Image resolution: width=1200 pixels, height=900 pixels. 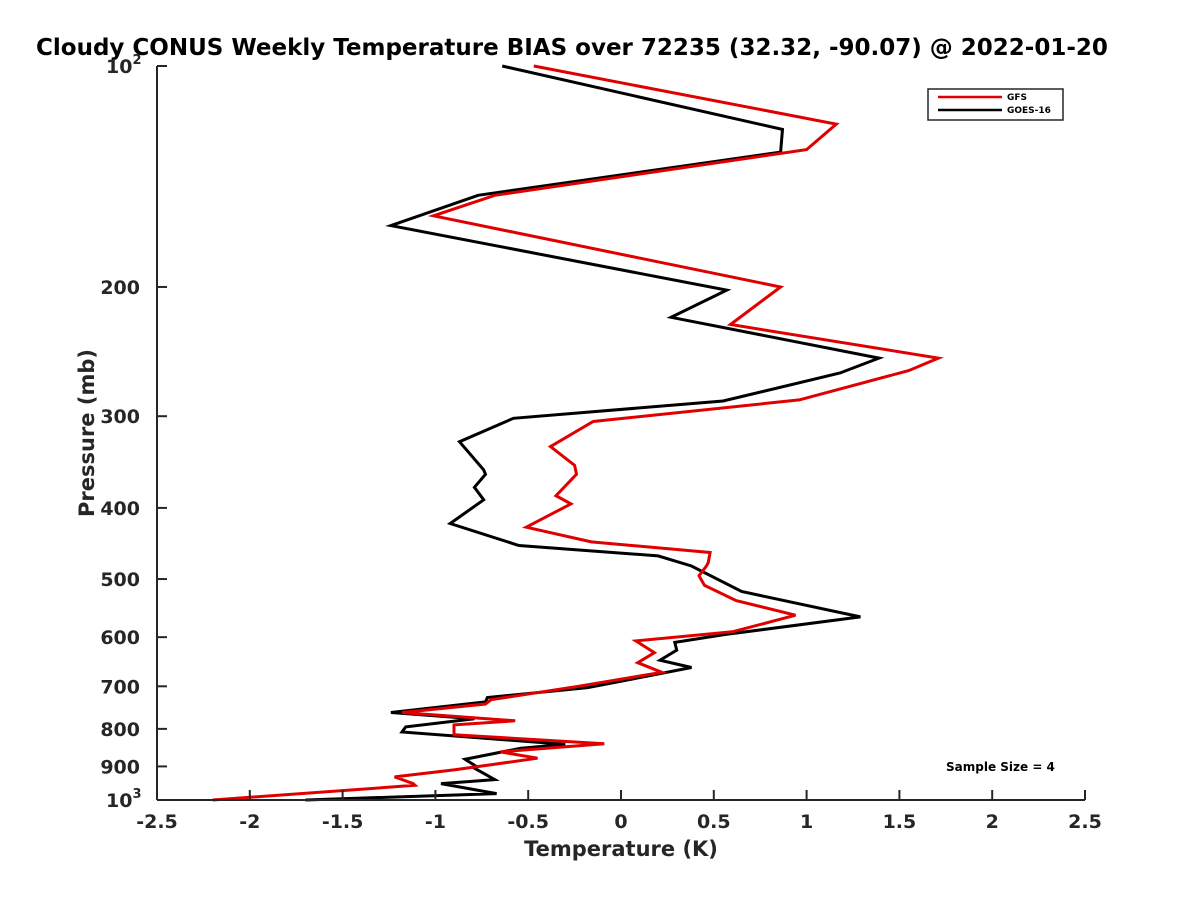 I want to click on x-tick-label: -1.5, so click(x=343, y=822).